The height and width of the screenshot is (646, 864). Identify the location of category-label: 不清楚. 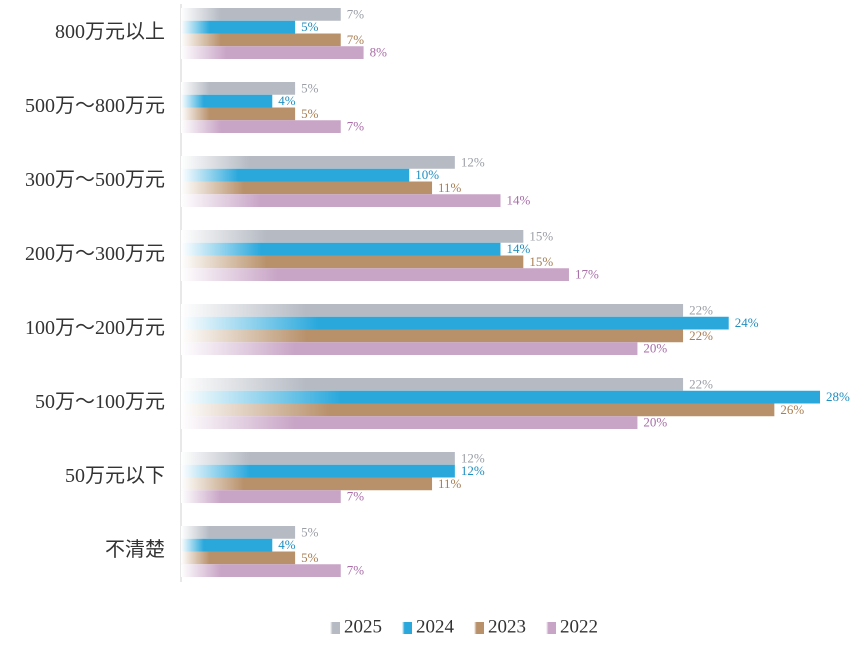
(135, 549).